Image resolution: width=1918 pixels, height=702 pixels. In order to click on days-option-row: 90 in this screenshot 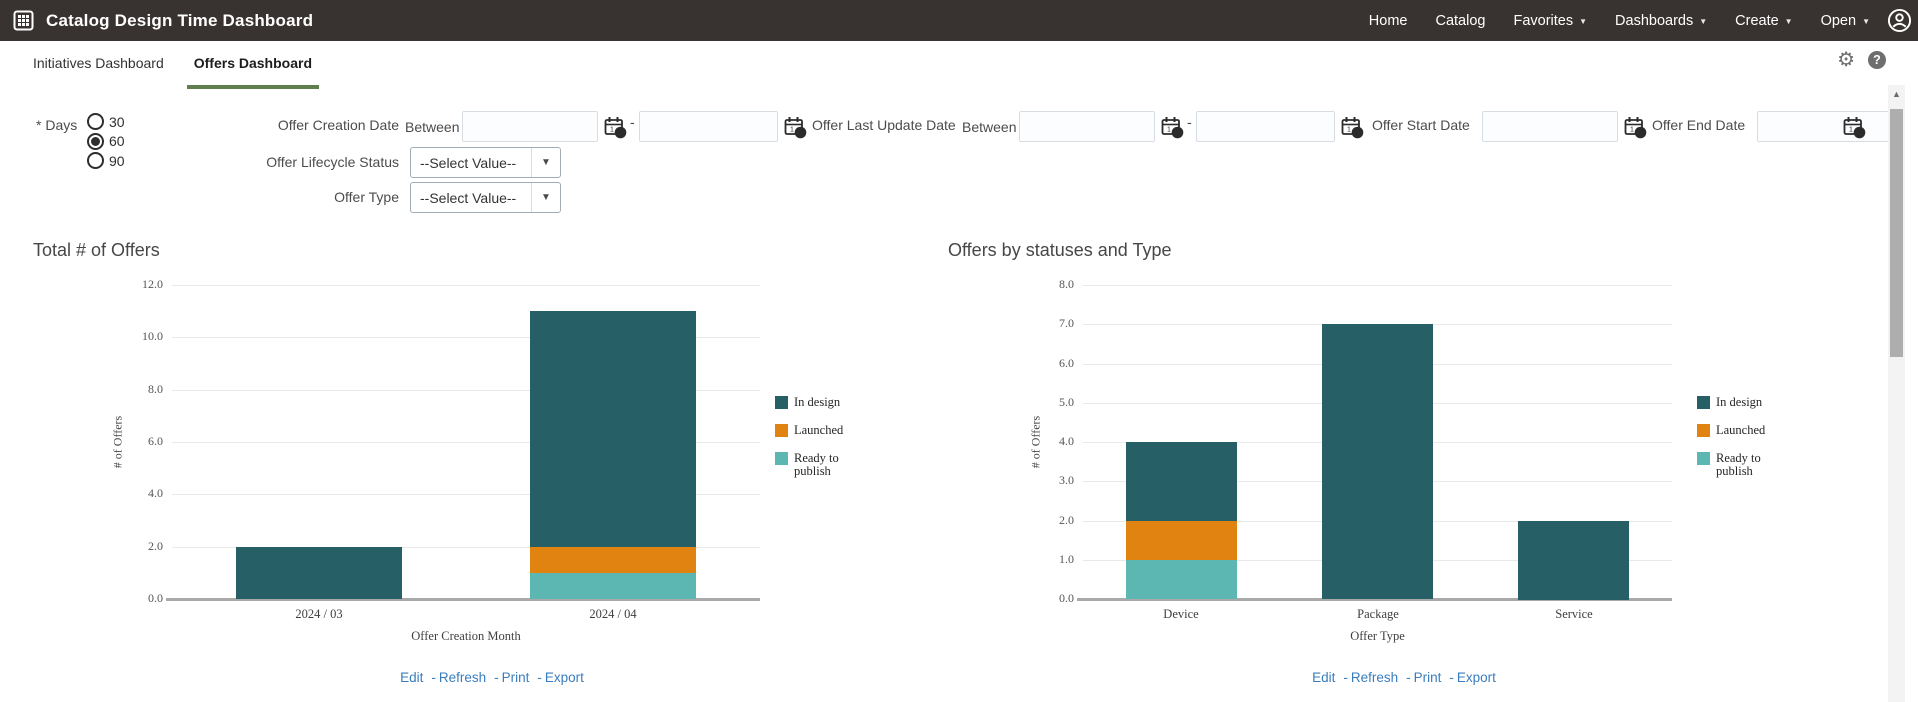, I will do `click(106, 160)`.